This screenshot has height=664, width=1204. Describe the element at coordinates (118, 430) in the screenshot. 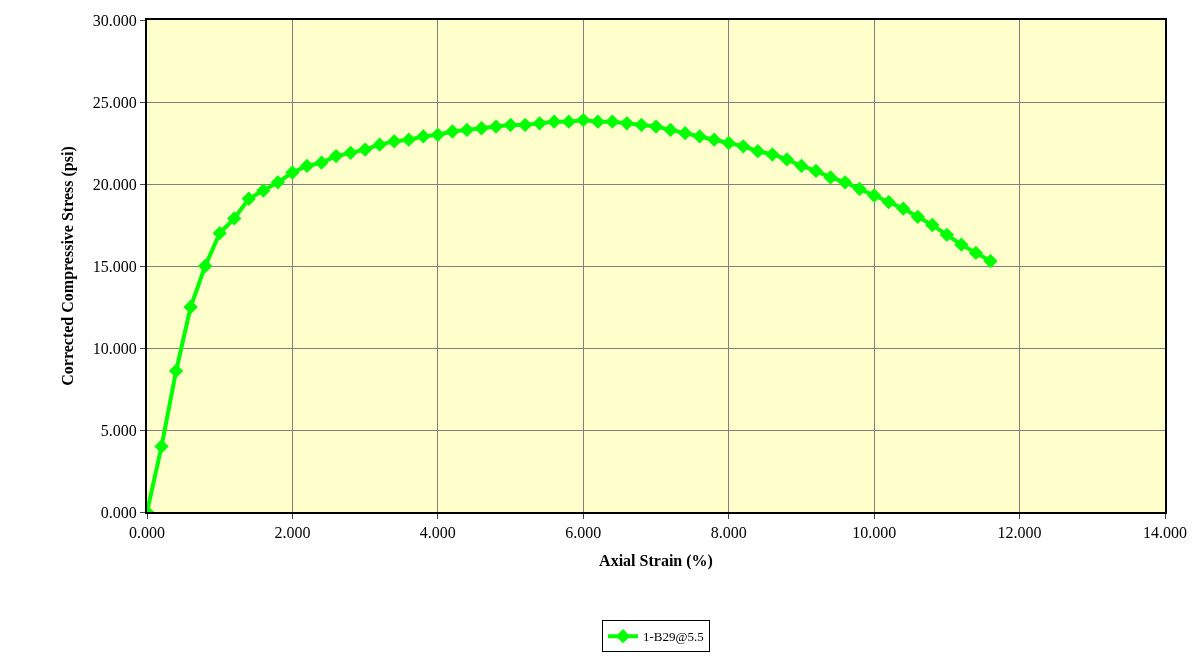

I see `y-tick-label: 5.000` at that location.